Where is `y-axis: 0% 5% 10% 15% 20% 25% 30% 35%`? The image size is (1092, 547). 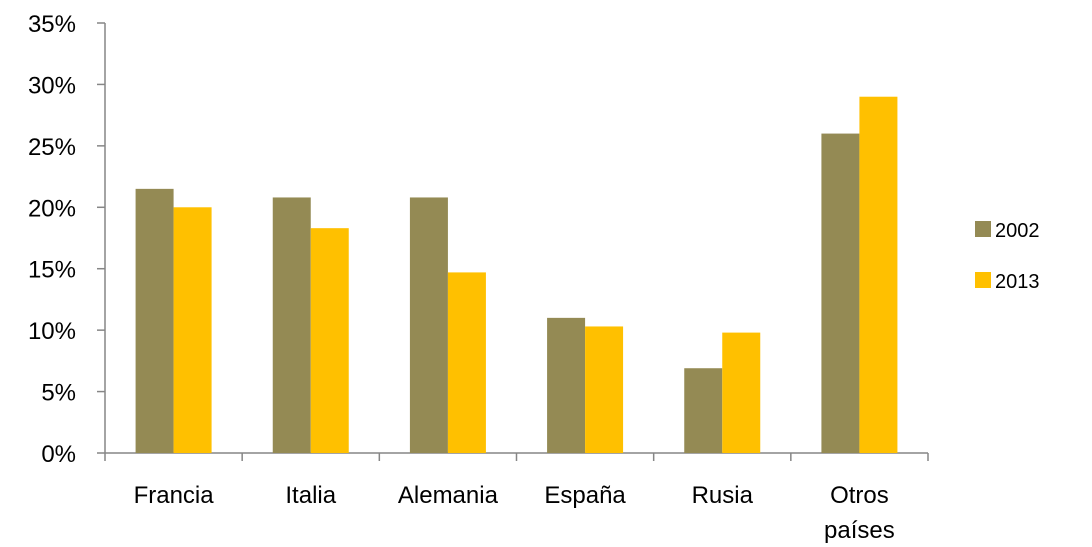 y-axis: 0% 5% 10% 15% 20% 25% 30% 35% is located at coordinates (67, 239).